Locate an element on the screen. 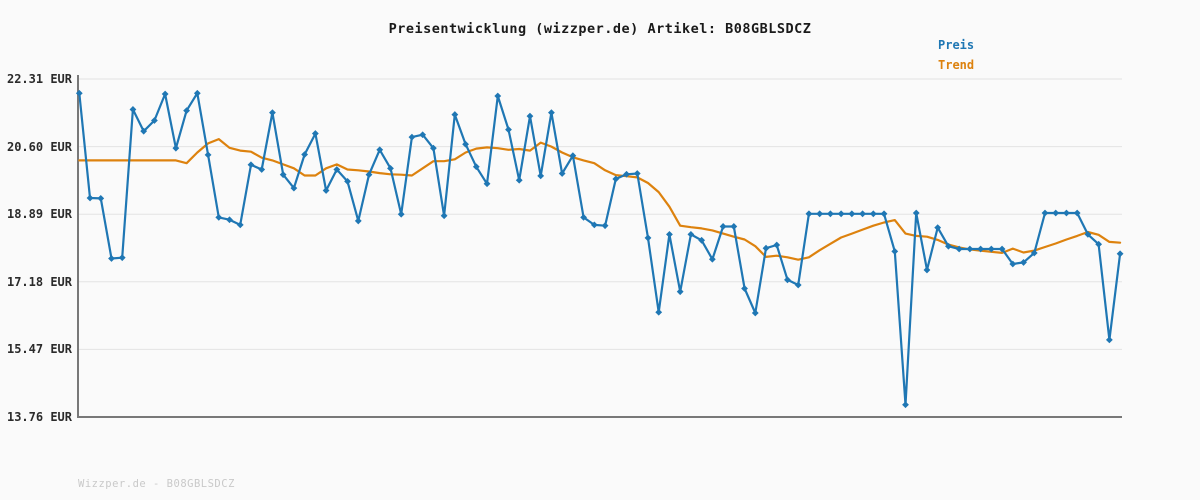 The width and height of the screenshot is (1200, 500). legend-item-preis: Preis is located at coordinates (956, 45).